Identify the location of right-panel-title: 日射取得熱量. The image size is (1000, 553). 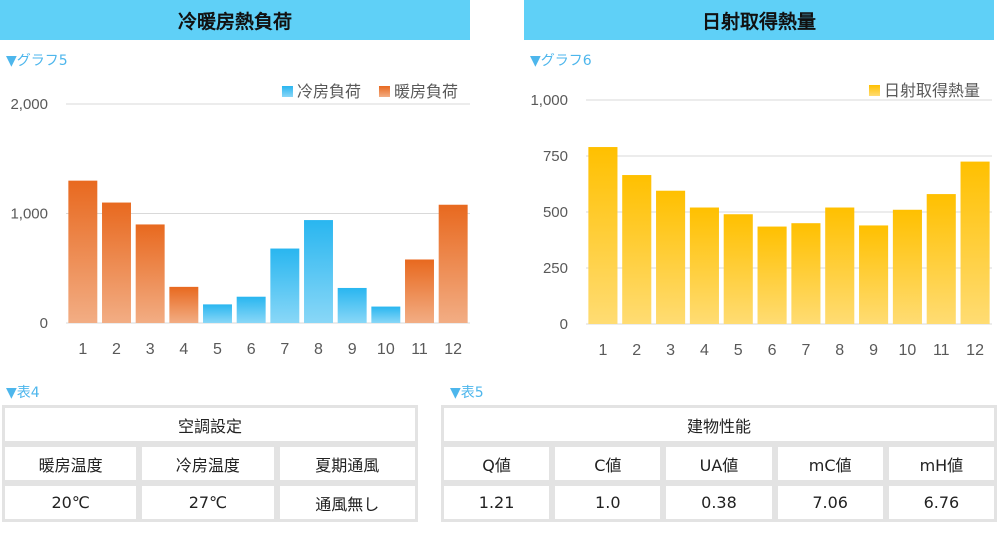
(759, 20).